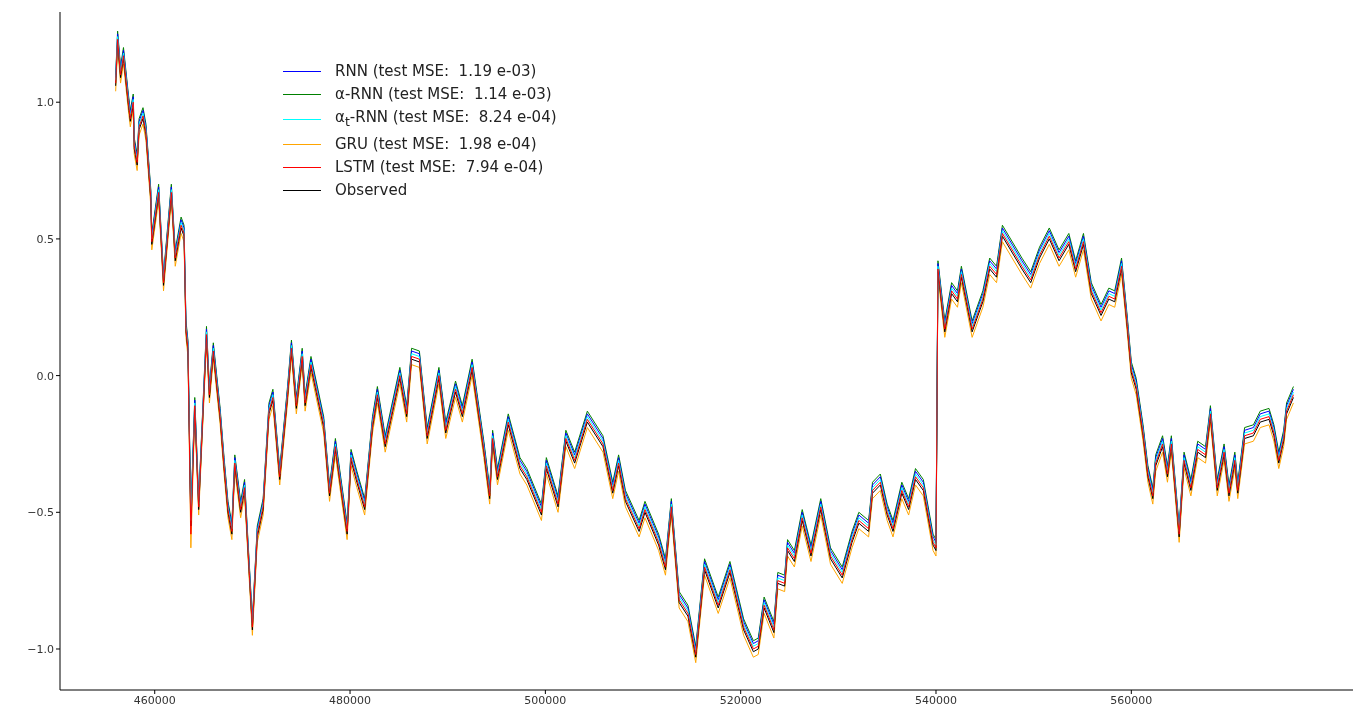 This screenshot has height=715, width=1355. I want to click on legend-label: α-RNN (test MSE: 1.14 e-03), so click(443, 94).